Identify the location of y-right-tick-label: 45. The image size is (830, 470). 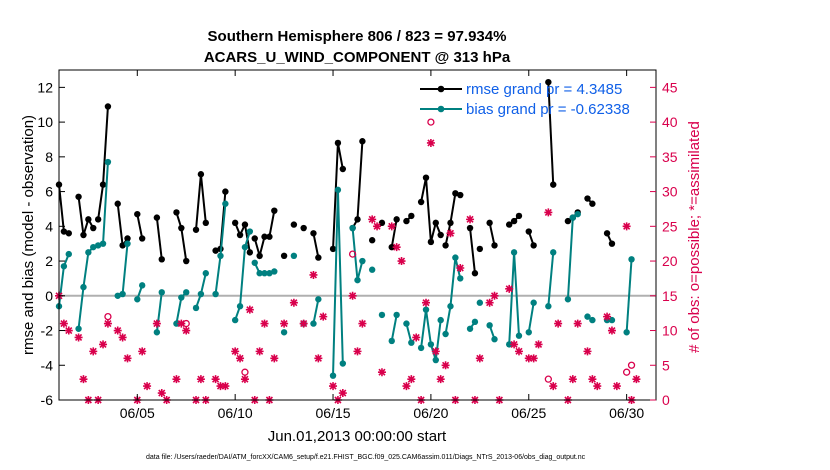
(670, 87).